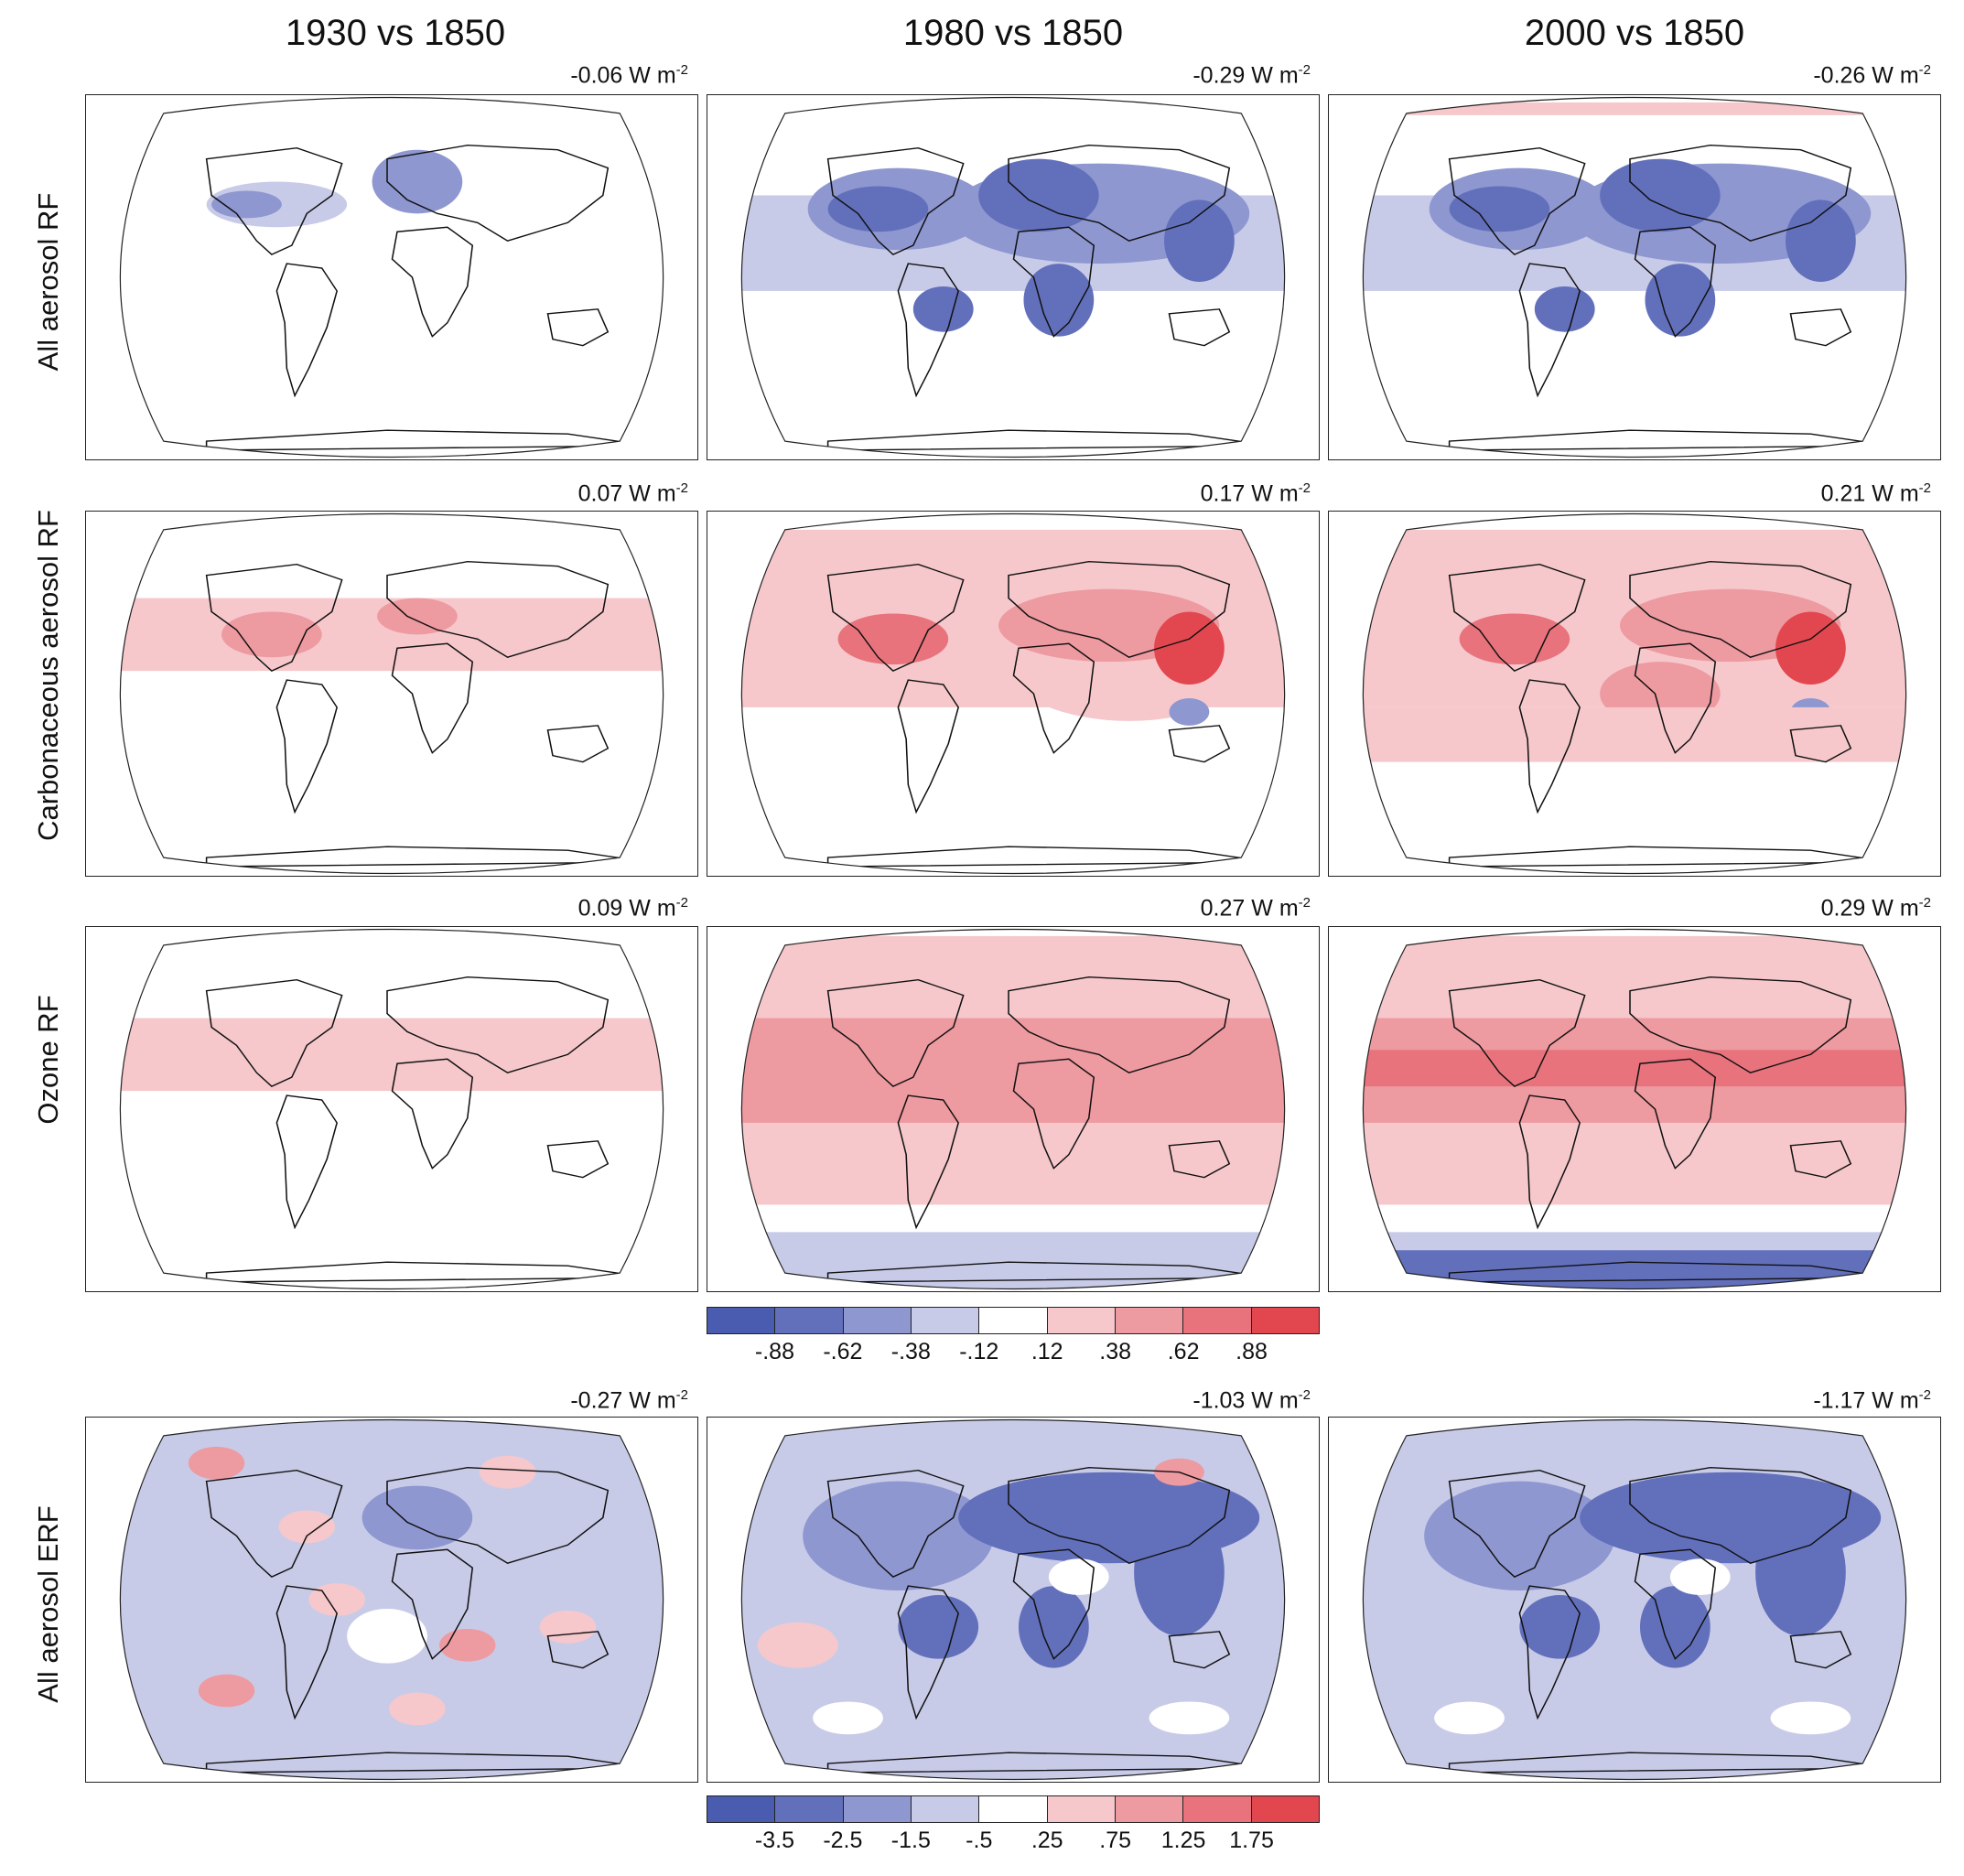 The height and width of the screenshot is (1876, 1964). What do you see at coordinates (1872, 1400) in the screenshot?
I see `value-label: -1.17 W m-2` at bounding box center [1872, 1400].